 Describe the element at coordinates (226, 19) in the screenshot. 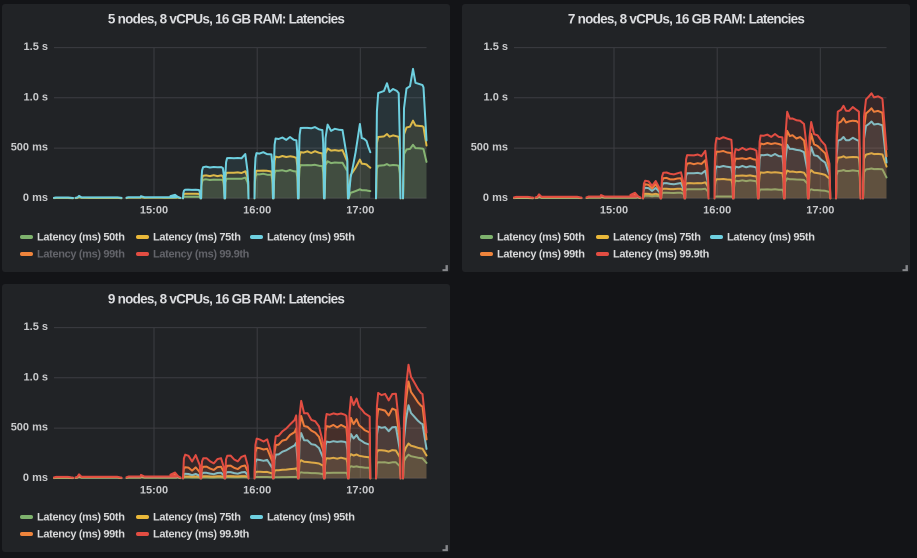

I see `svg-text:5 nodes, 8 vCPUs, 16 GB RAM: L: 5 nodes, 8 vCPUs, 16 GB RAM: Latencies` at that location.